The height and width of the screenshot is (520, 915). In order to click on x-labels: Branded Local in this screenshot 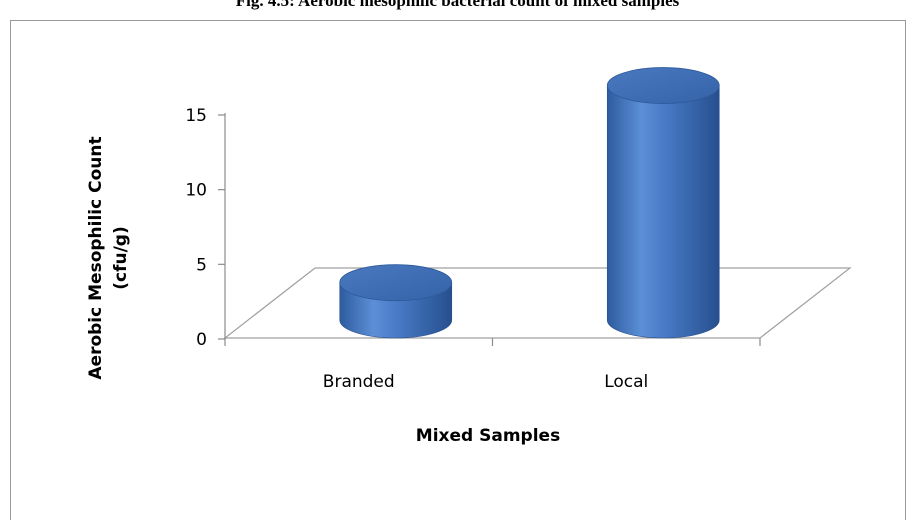, I will do `click(485, 382)`.